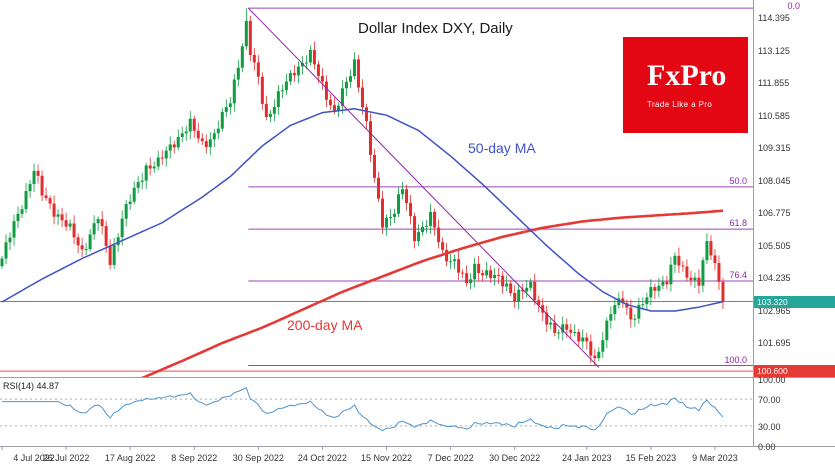  I want to click on rsi-indicator-label: RSI(14) 44.87, so click(31, 386).